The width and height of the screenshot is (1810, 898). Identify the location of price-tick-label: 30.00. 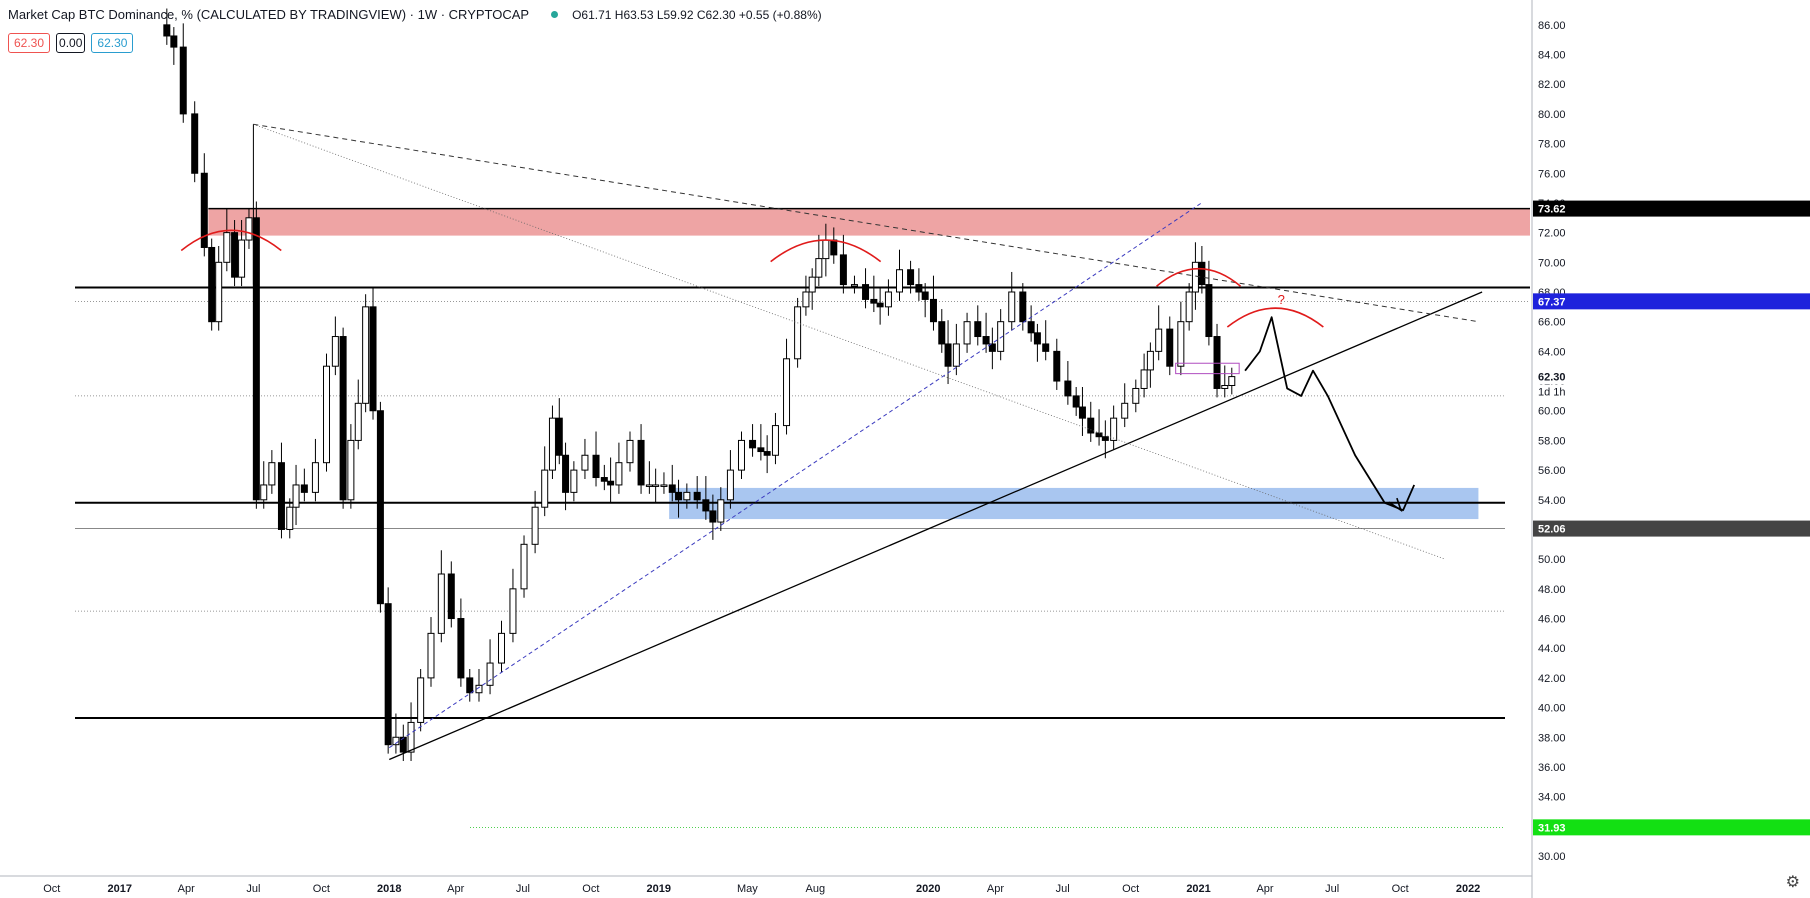
(1552, 857).